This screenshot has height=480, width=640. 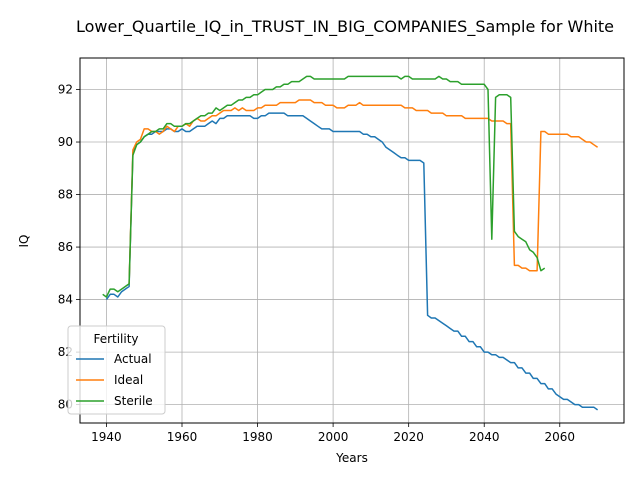 I want to click on legend-title: Fertility, so click(x=115, y=339).